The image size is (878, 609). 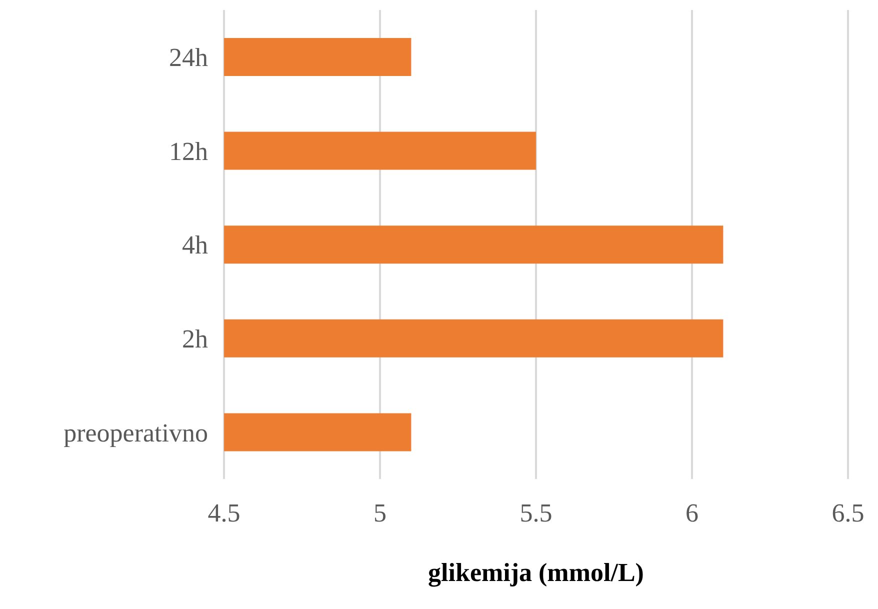 What do you see at coordinates (536, 513) in the screenshot?
I see `x-tick-label: 5.5` at bounding box center [536, 513].